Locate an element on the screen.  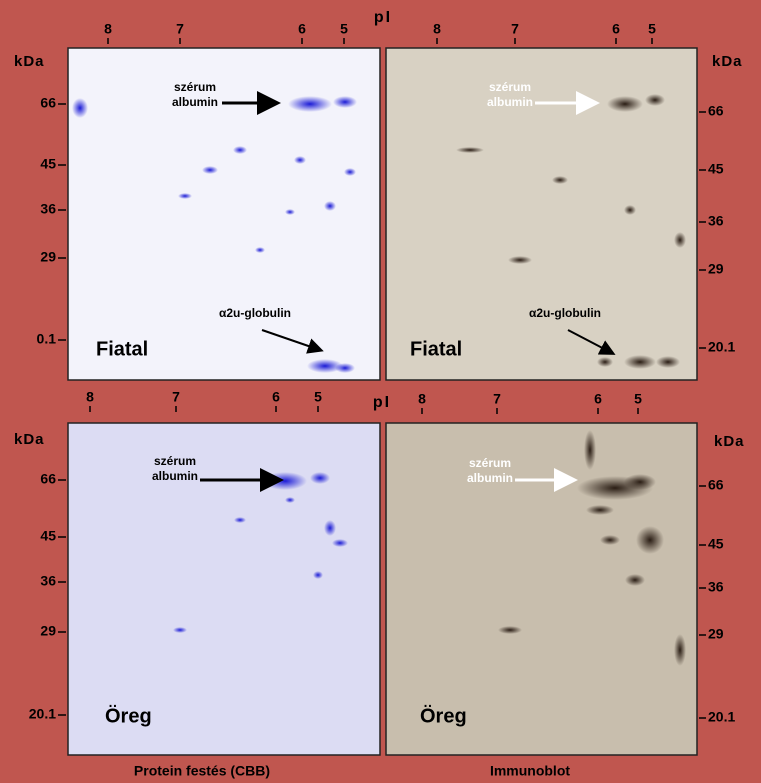
kda-tick-label: 0.1 is located at coordinates (47, 339).